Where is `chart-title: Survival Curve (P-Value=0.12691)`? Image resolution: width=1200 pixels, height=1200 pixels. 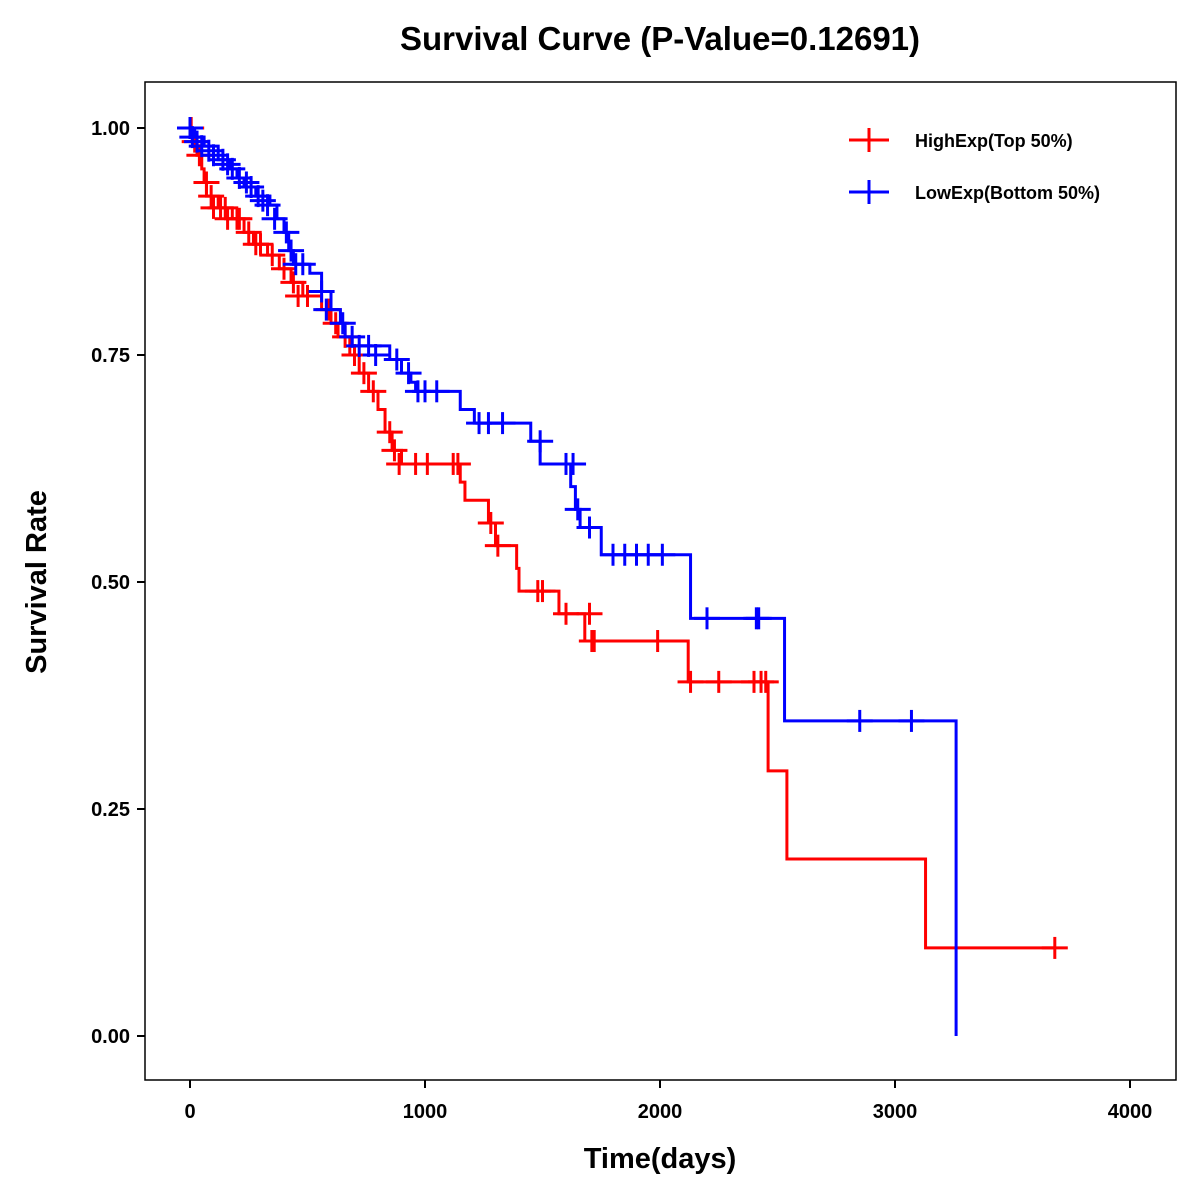 chart-title: Survival Curve (P-Value=0.12691) is located at coordinates (660, 38).